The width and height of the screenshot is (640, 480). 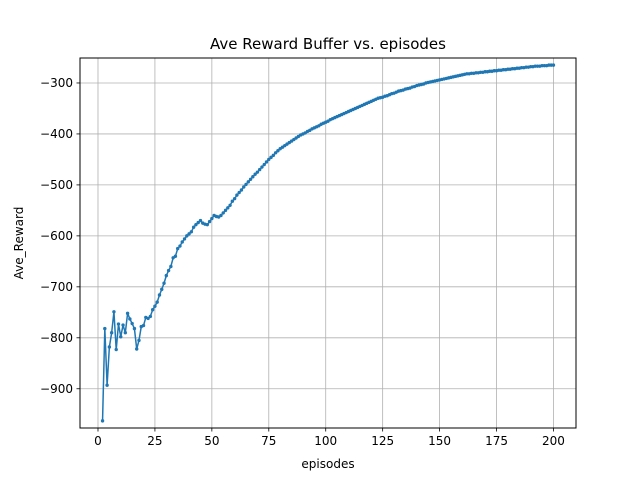 What do you see at coordinates (98, 441) in the screenshot?
I see `x-tick-label: 0` at bounding box center [98, 441].